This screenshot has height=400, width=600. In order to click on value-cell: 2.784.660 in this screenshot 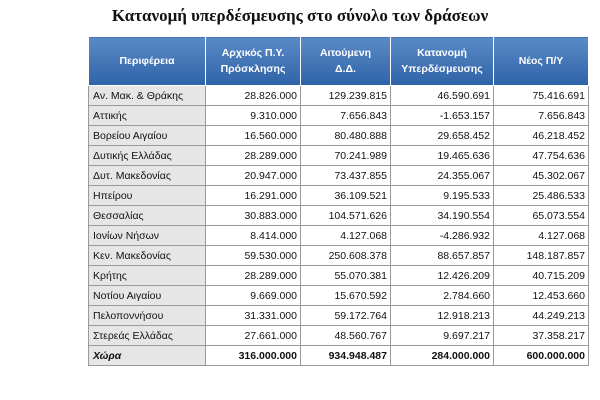, I will do `click(442, 295)`.